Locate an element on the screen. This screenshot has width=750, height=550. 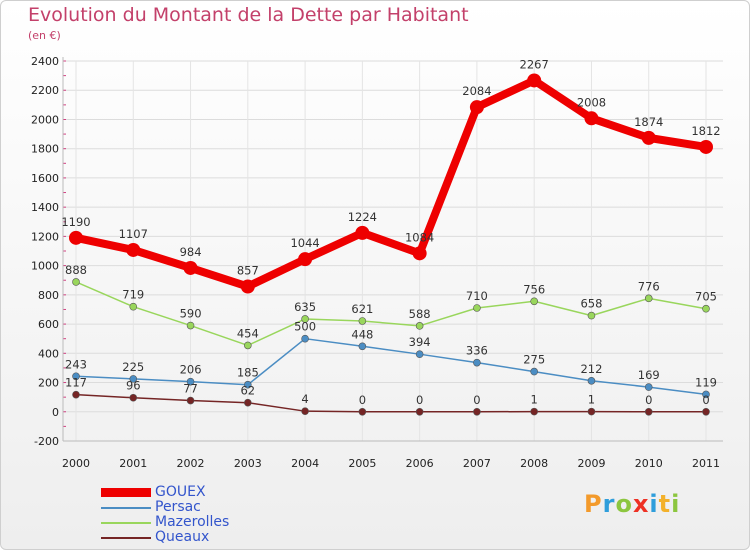
y-tick-label: 1800 is located at coordinates (45, 149).